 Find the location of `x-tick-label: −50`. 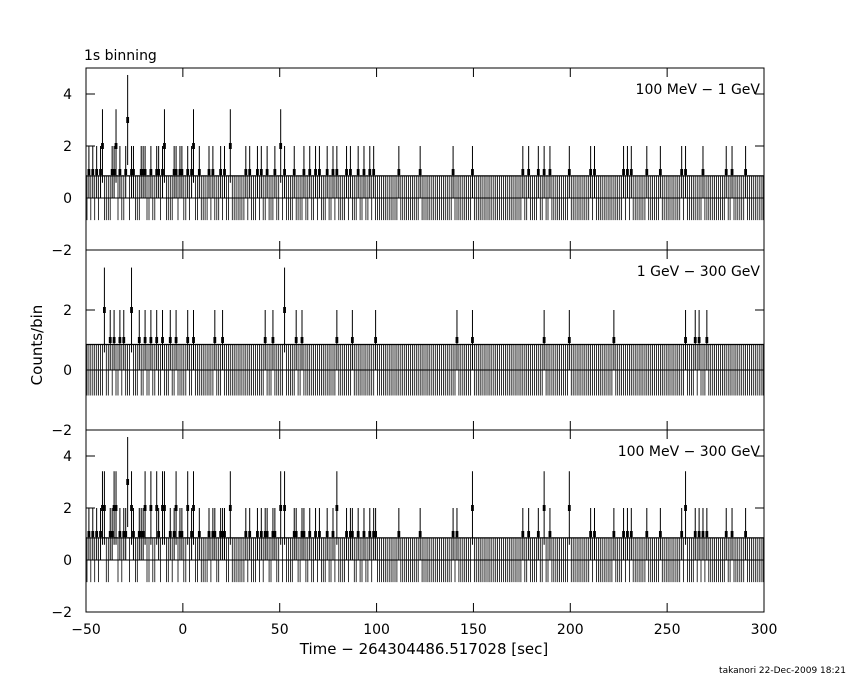

x-tick-label: −50 is located at coordinates (86, 630).